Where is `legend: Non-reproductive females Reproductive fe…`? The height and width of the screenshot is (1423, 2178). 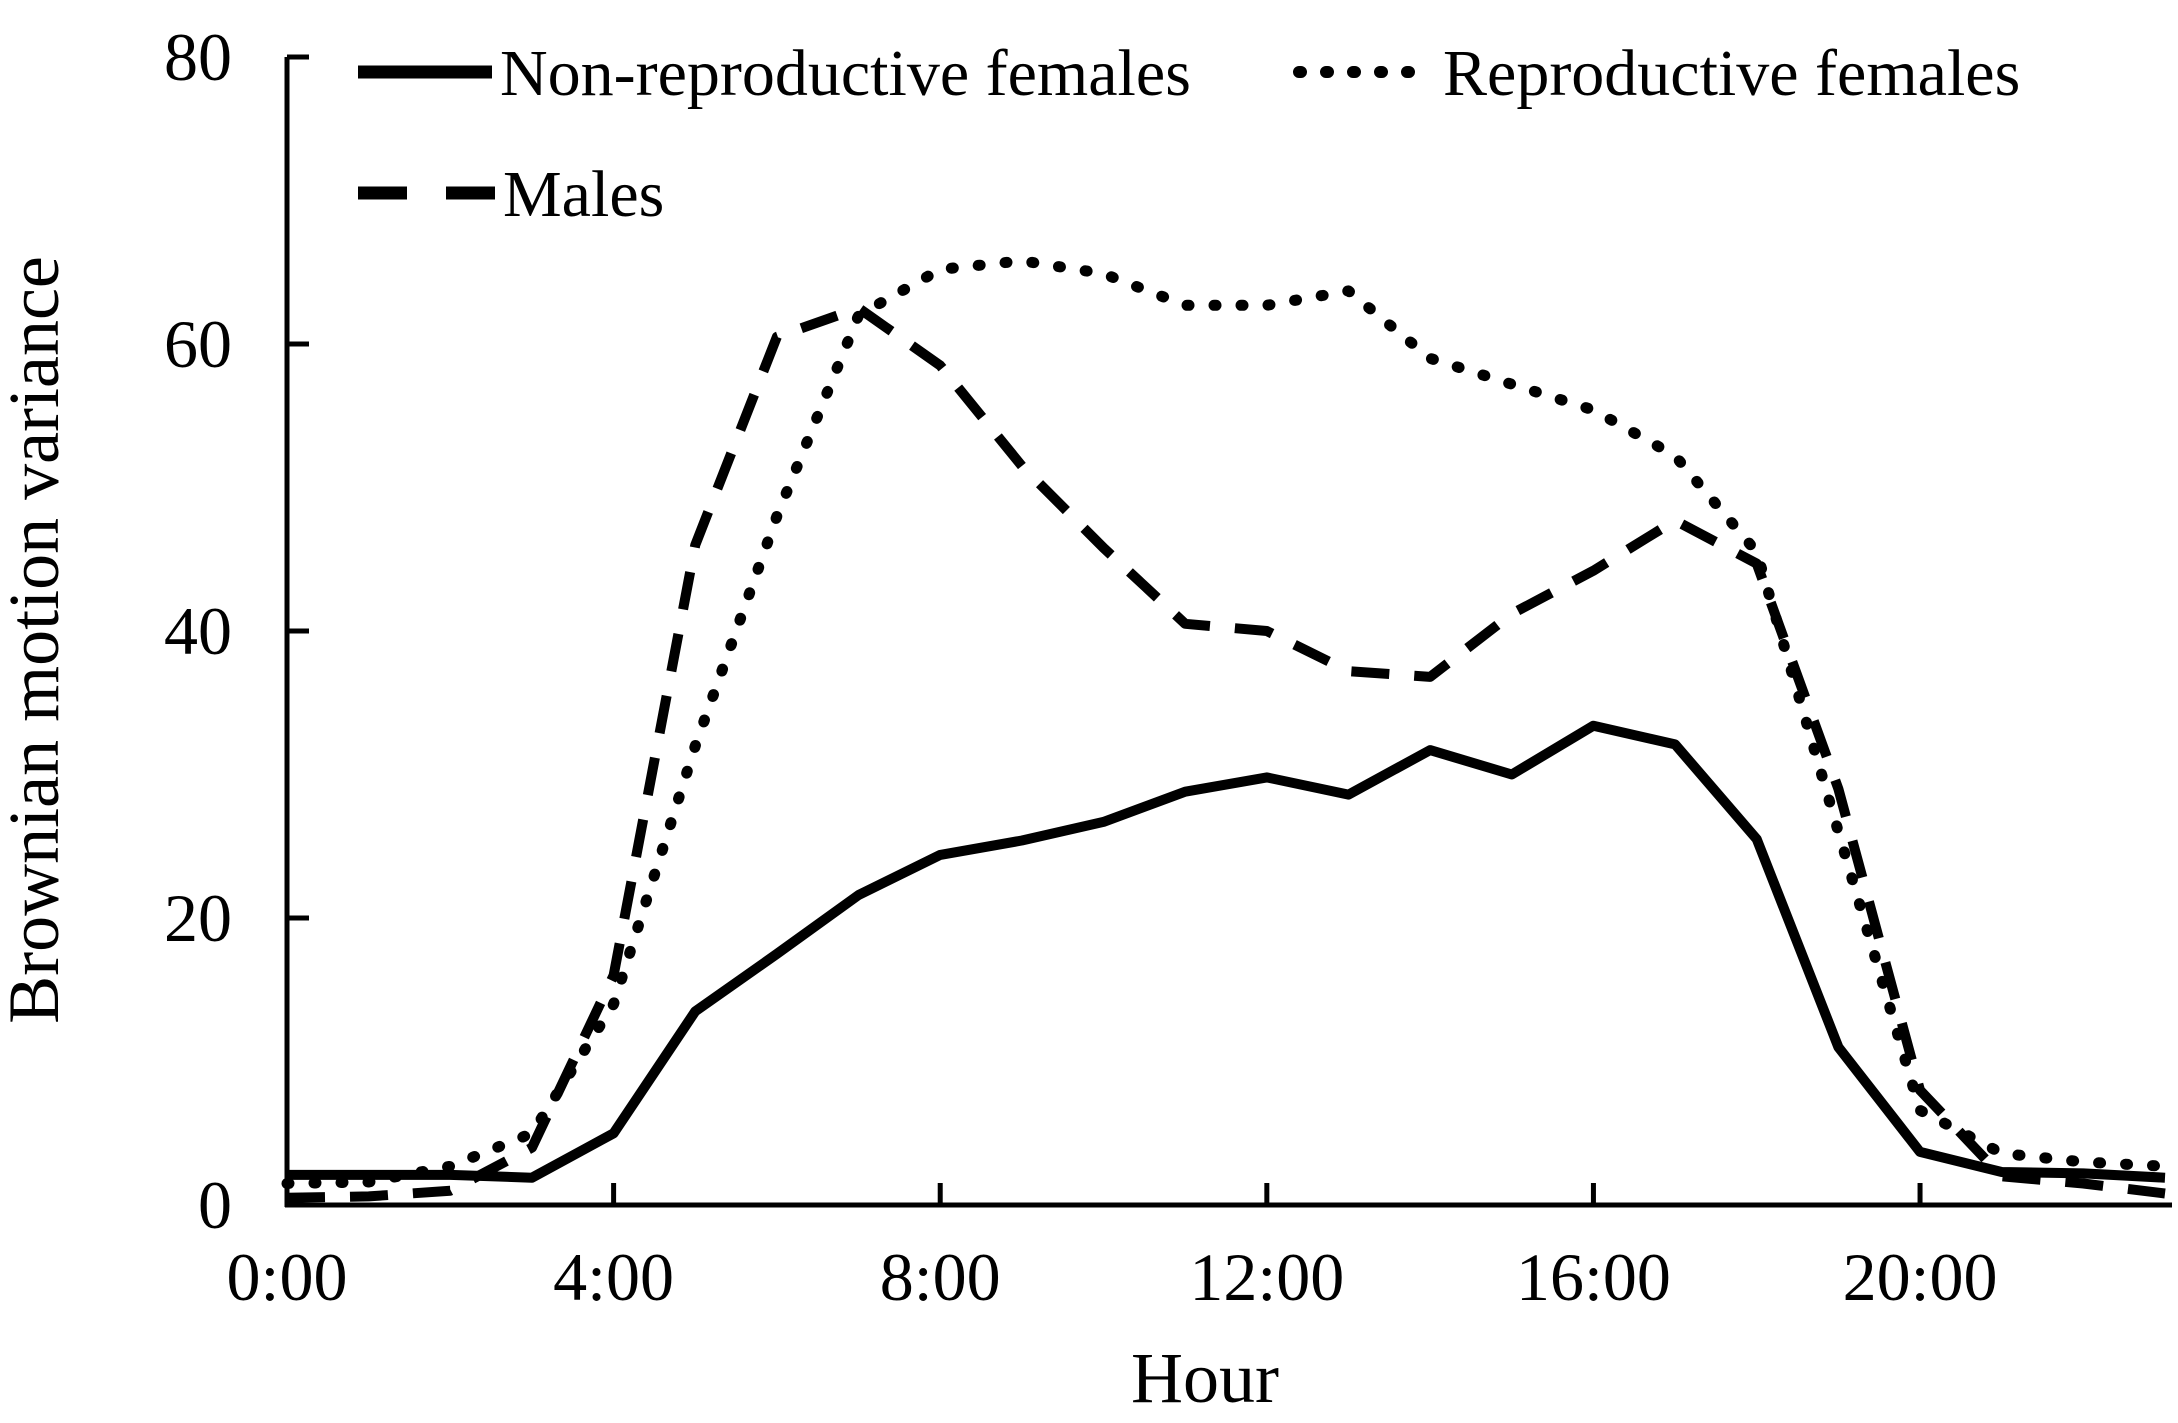
legend: Non-reproductive females Reproductive fe… is located at coordinates (1189, 134).